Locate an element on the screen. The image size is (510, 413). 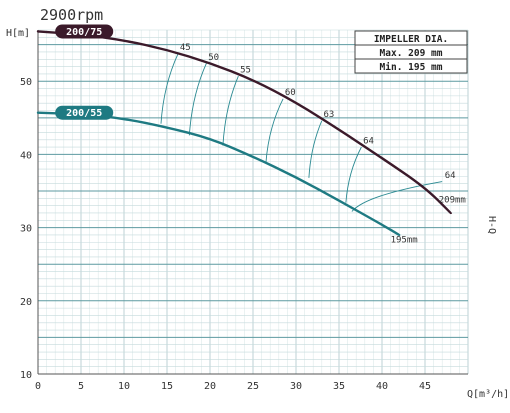
y-tick-label: 20 is located at coordinates (26, 302).